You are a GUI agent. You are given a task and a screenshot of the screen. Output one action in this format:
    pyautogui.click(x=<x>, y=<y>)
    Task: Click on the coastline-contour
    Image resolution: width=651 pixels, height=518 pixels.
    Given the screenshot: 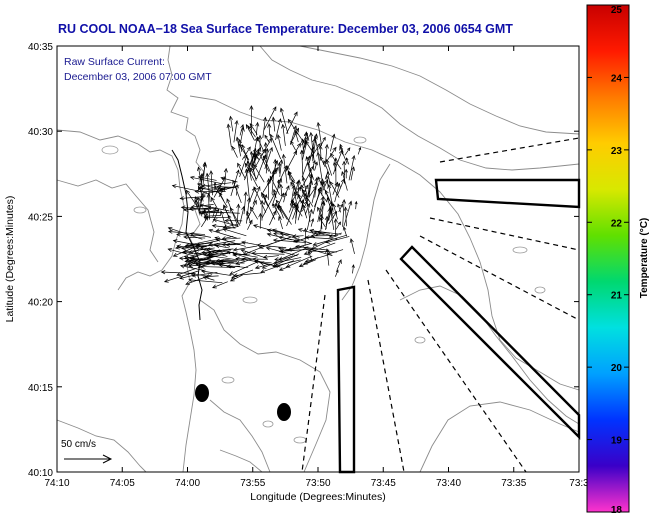 What is the action you would take?
    pyautogui.click(x=185, y=259)
    